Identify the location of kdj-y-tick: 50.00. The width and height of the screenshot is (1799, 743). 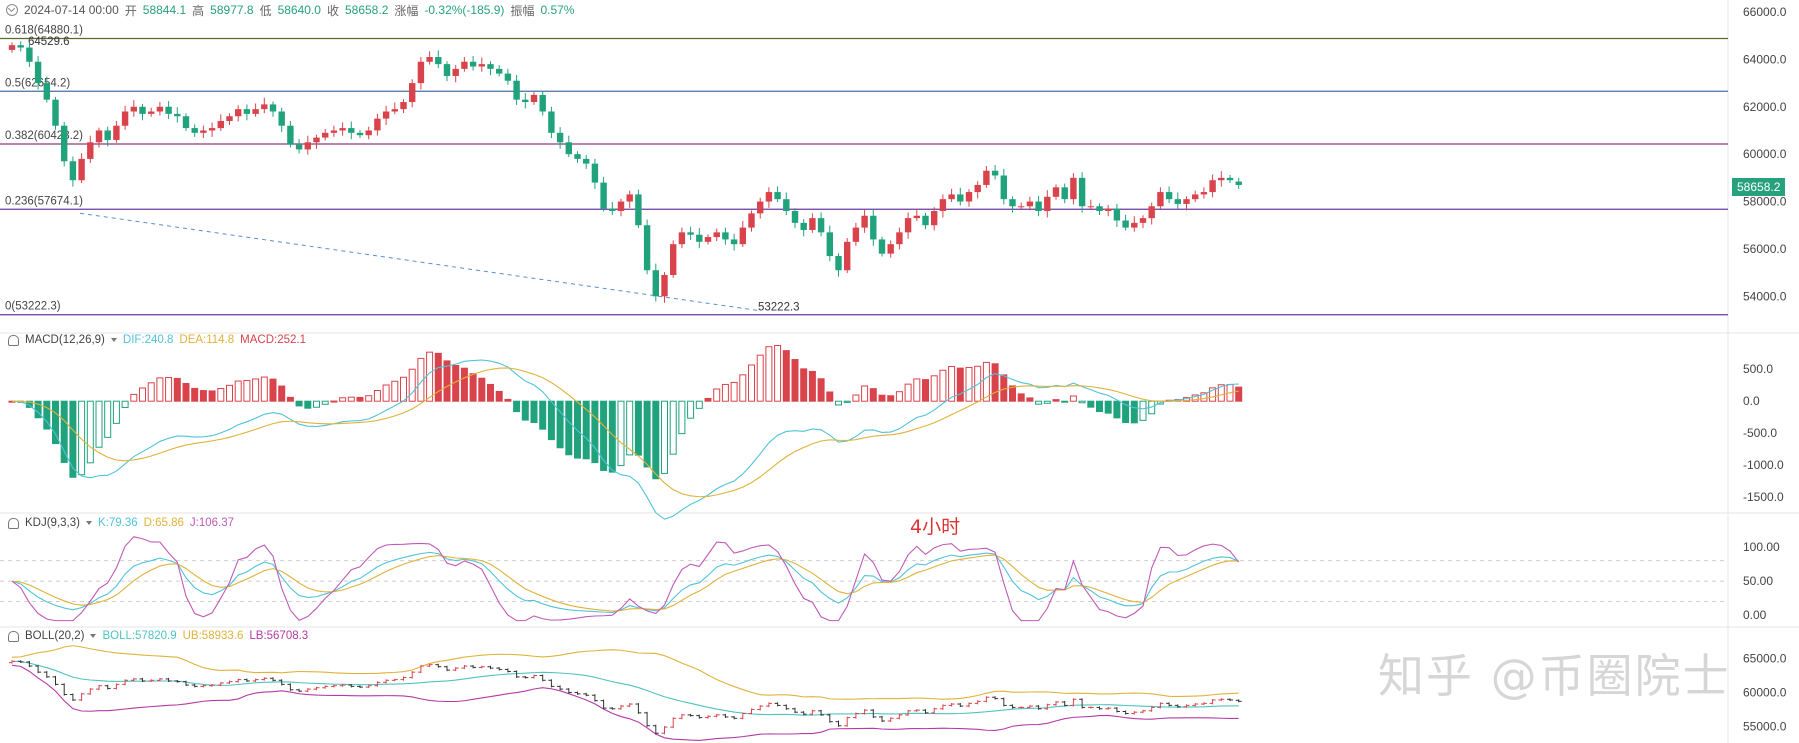
(1758, 581).